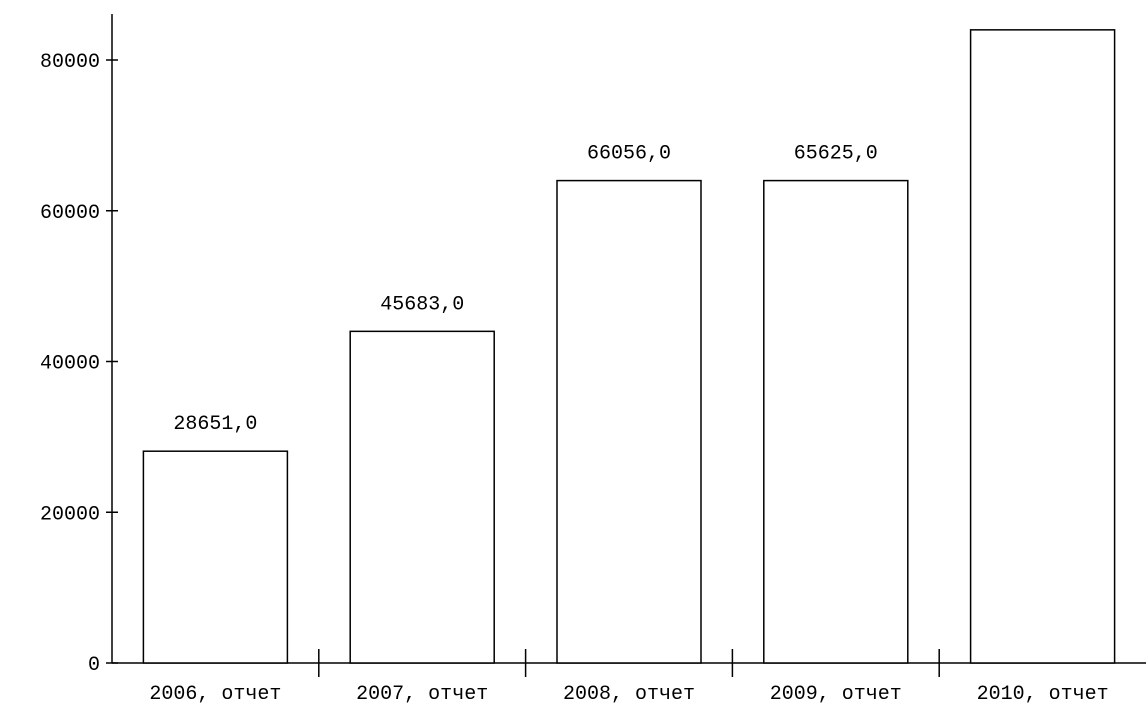 The width and height of the screenshot is (1146, 707). Describe the element at coordinates (215, 694) in the screenshot. I see `x-tick-label: 2006, отчет` at that location.